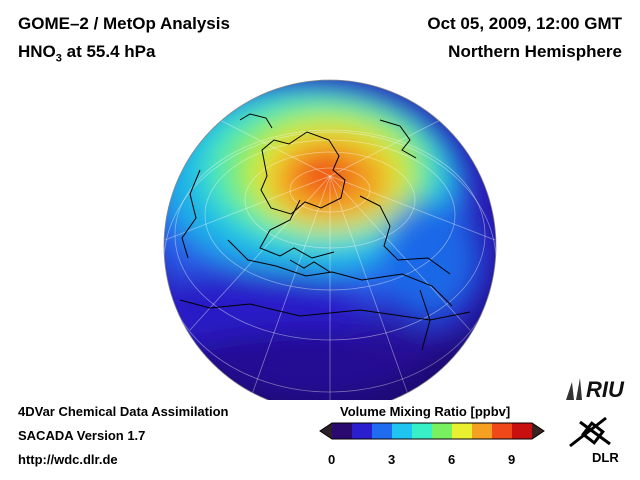 The height and width of the screenshot is (480, 640). What do you see at coordinates (123, 411) in the screenshot?
I see `footer-line1: 4DVar Chemical Data Assimilation` at bounding box center [123, 411].